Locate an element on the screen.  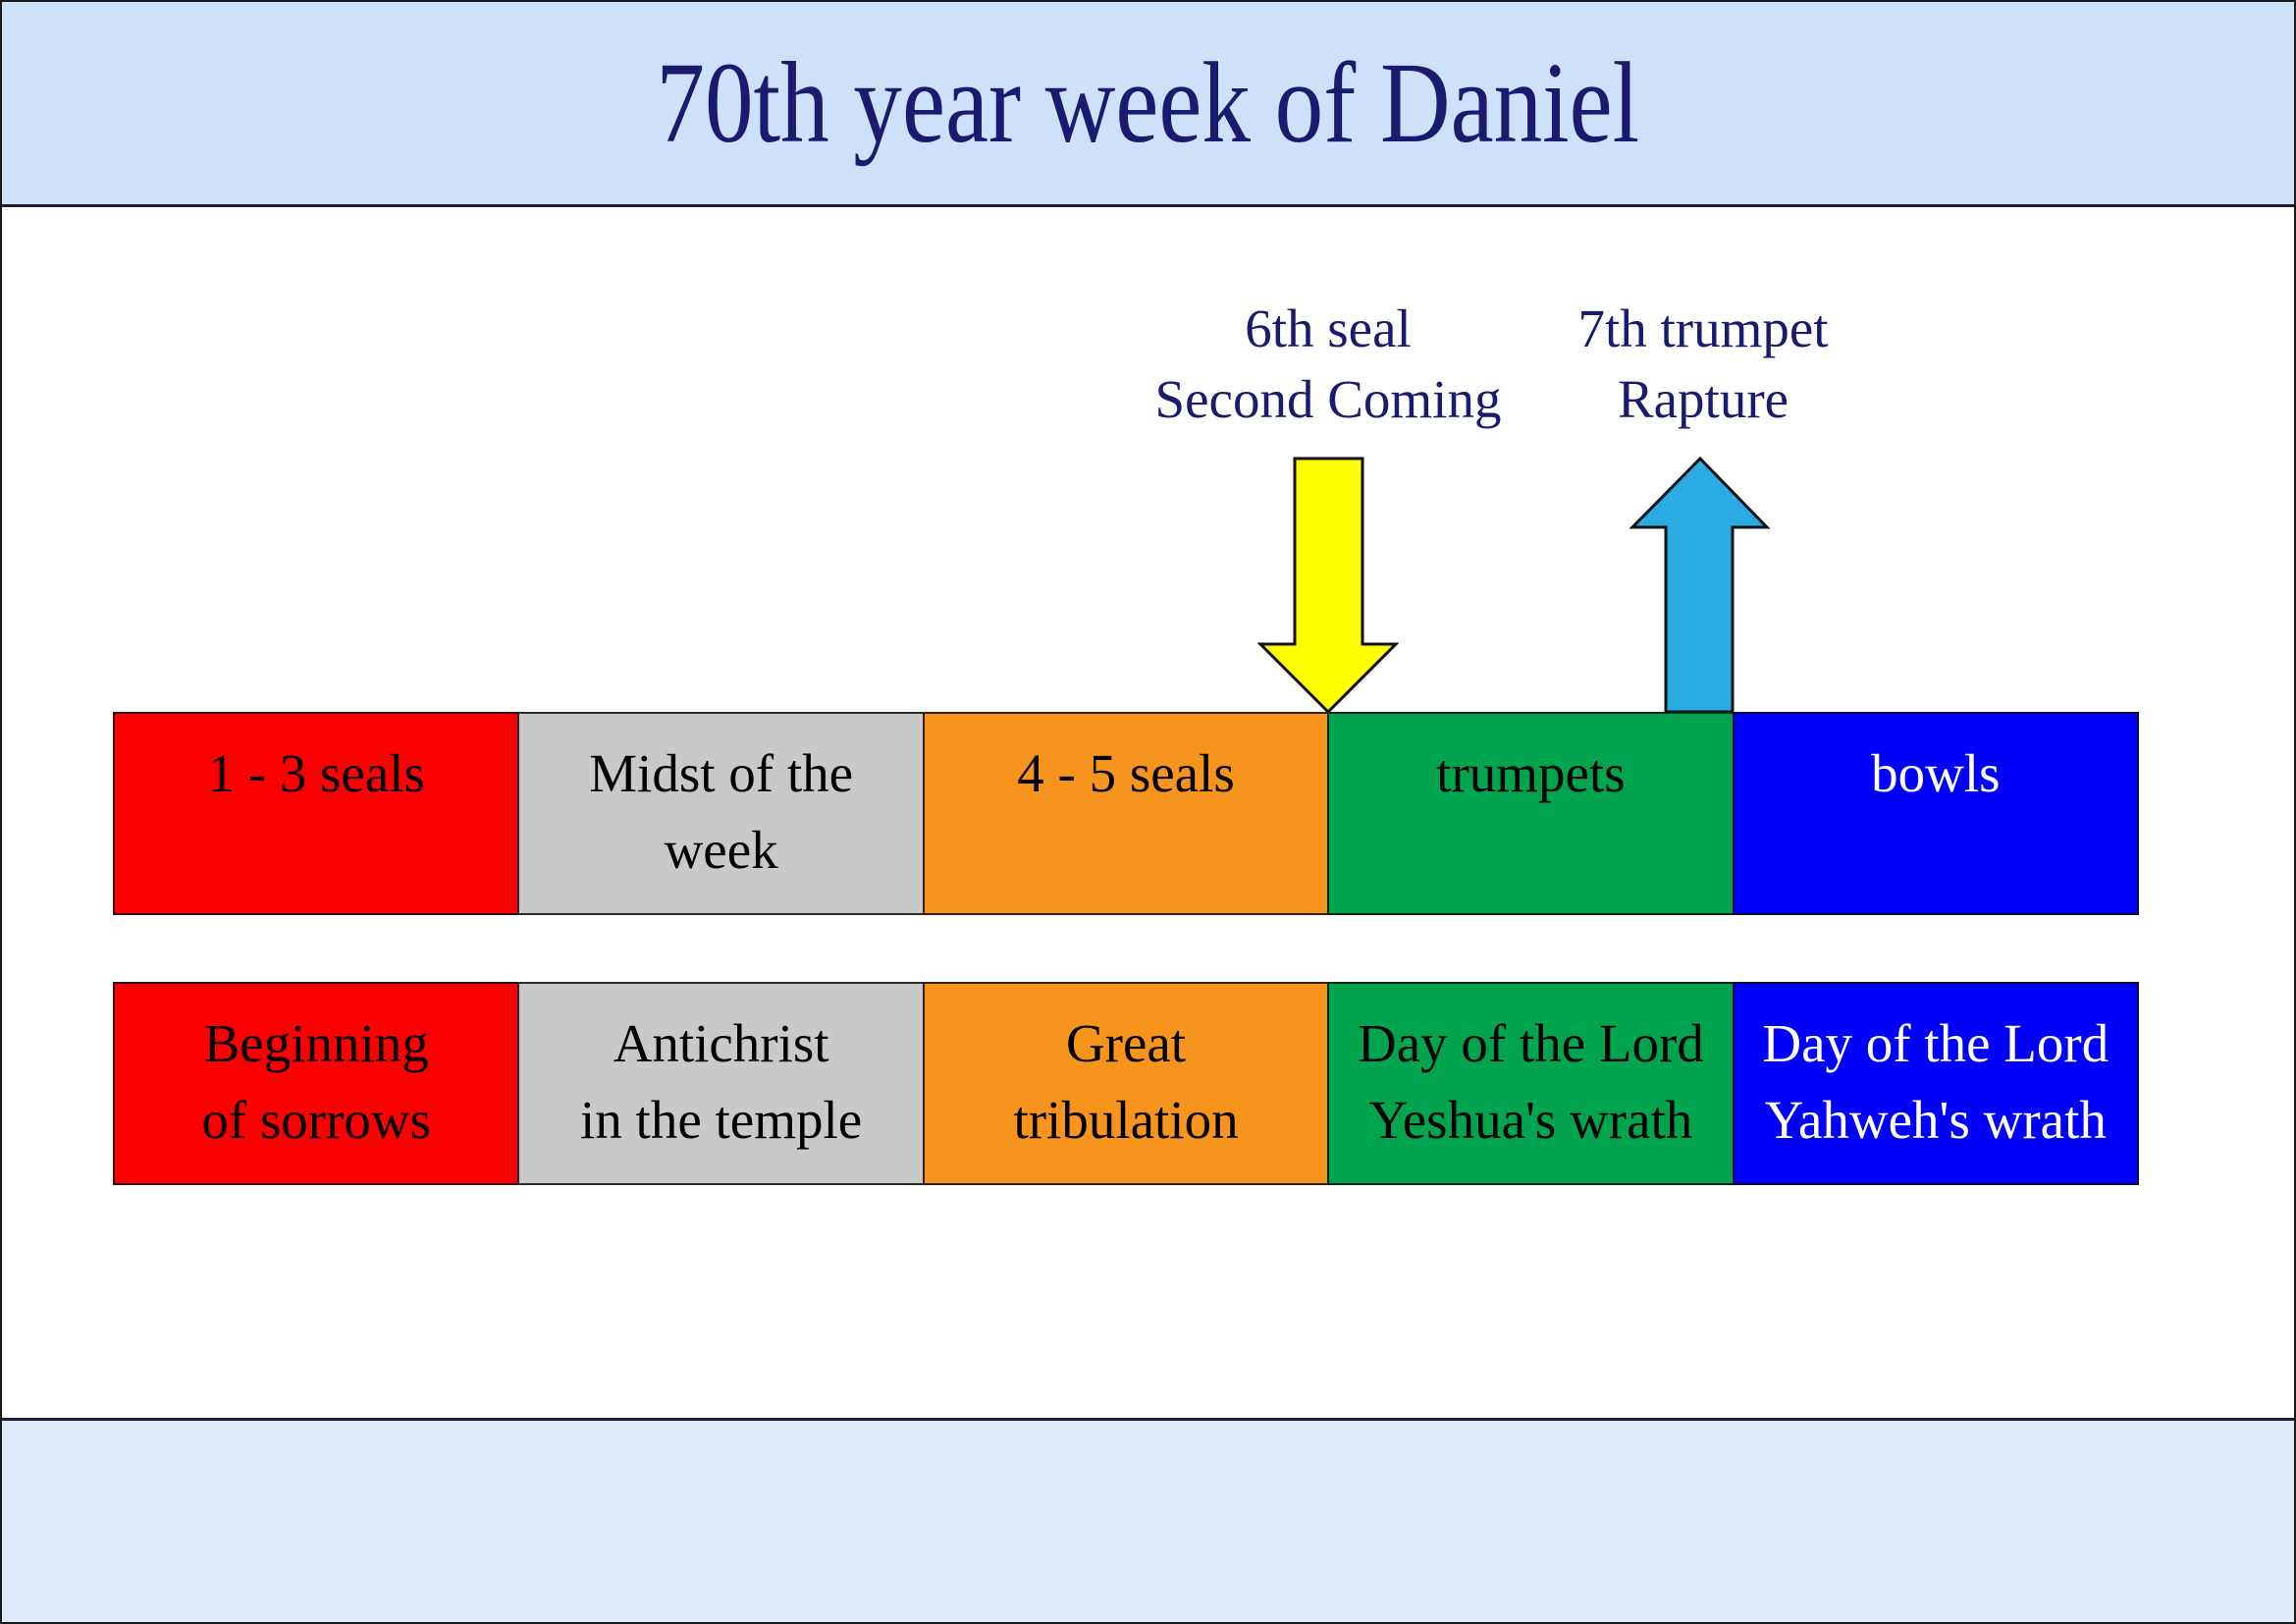
cell-label-line: Beginning is located at coordinates (316, 1043).